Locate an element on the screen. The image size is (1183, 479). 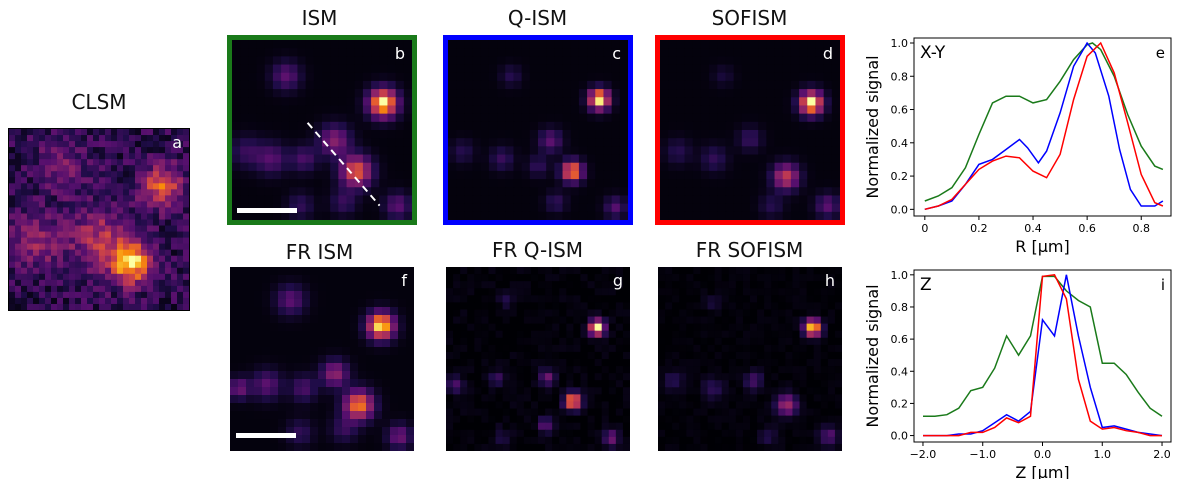
ism-image-panel: b is located at coordinates (322, 130).